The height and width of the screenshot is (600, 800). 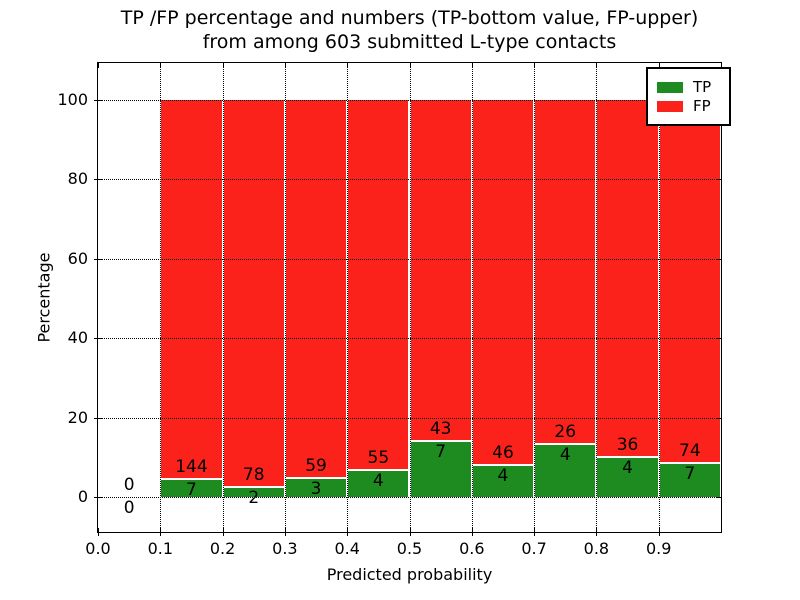 What do you see at coordinates (316, 488) in the screenshot?
I see `tp-count-label-0.3-0.4: 3` at bounding box center [316, 488].